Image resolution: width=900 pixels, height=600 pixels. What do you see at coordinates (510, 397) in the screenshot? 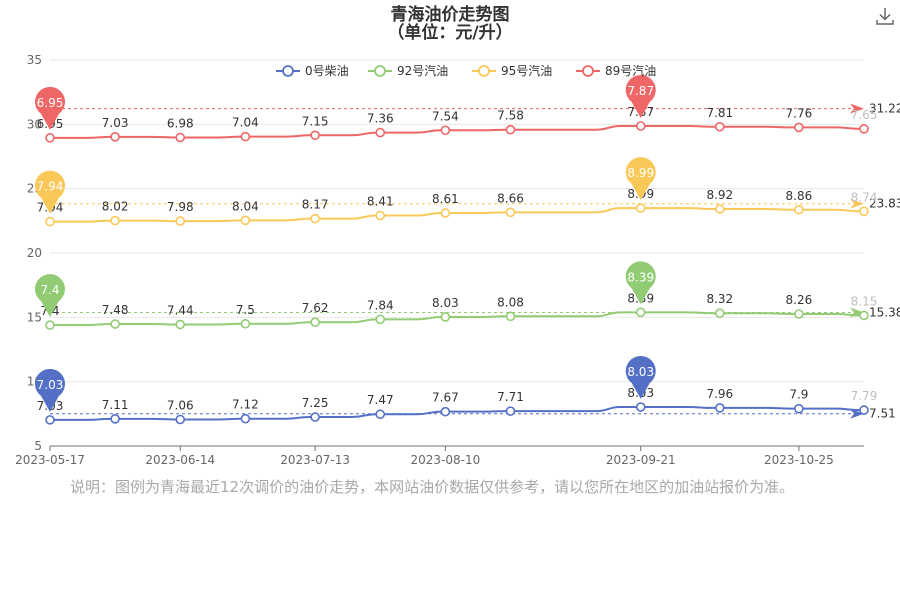
I see `data-label: 7.71` at bounding box center [510, 397].